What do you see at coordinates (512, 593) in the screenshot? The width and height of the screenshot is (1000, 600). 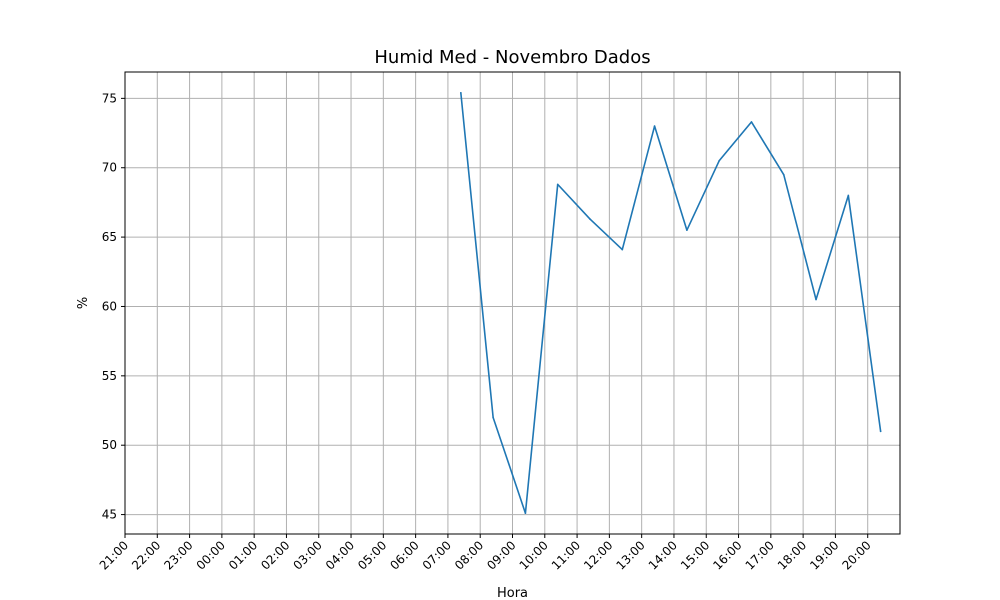 I see `x-axis-label: Hora` at bounding box center [512, 593].